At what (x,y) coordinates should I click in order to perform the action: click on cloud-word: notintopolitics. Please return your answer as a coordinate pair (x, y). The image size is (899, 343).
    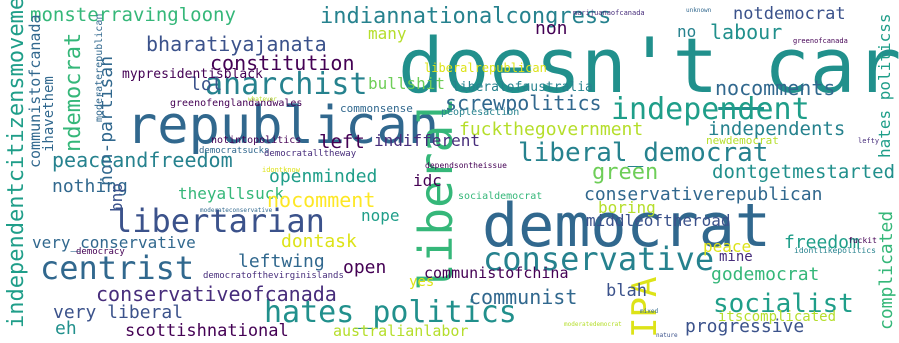
    Looking at the image, I should click on (256, 140).